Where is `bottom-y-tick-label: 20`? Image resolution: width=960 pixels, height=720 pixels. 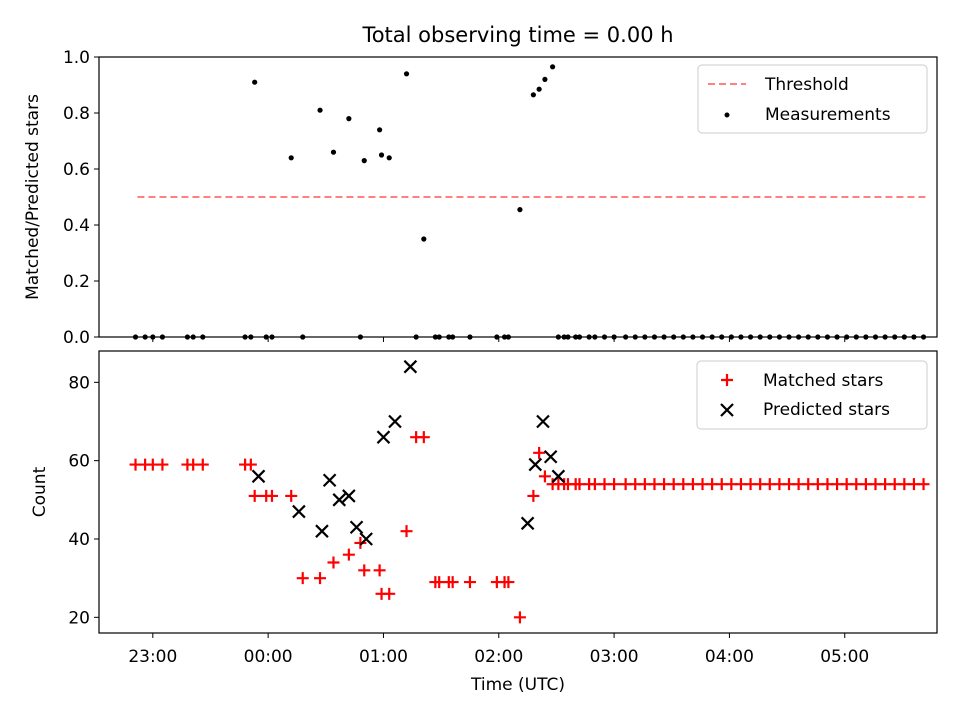
bottom-y-tick-label: 20 is located at coordinates (79, 618).